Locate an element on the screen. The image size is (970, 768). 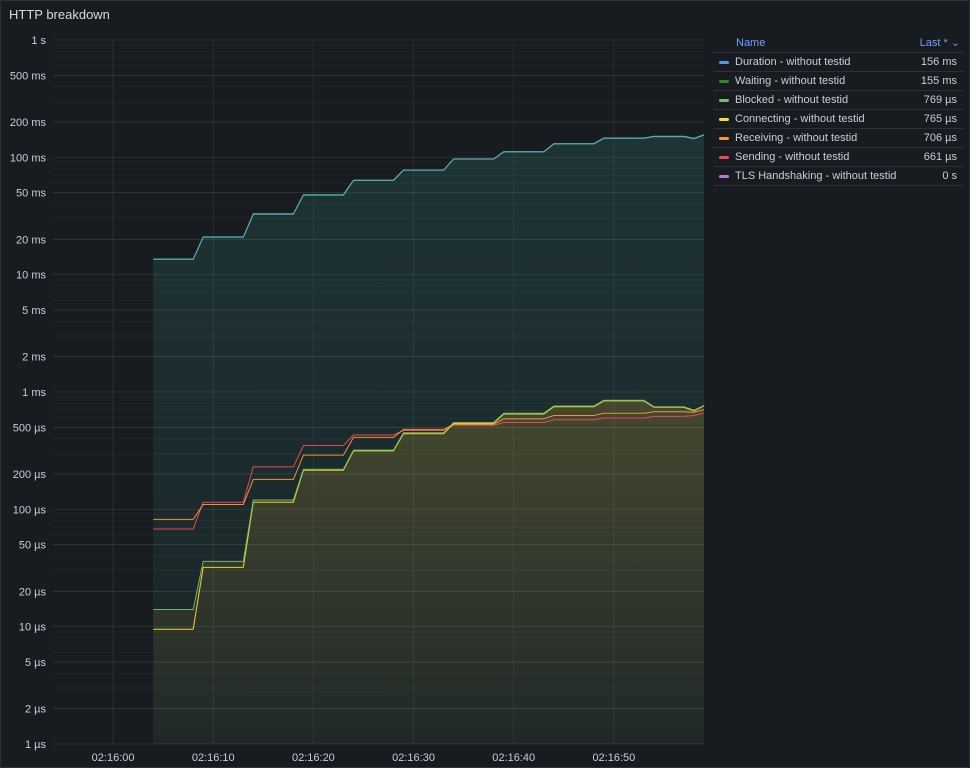
legend-item-sending: Sending - without testid 661 µs is located at coordinates (838, 157).